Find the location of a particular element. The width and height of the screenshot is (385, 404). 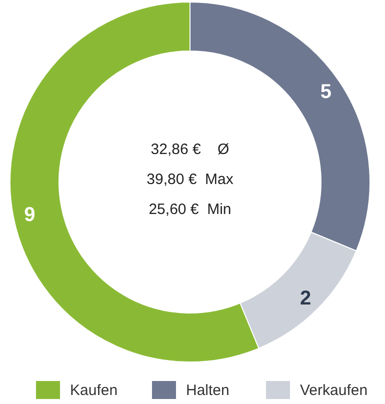

text: 32,86 € Ø is located at coordinates (190, 149).